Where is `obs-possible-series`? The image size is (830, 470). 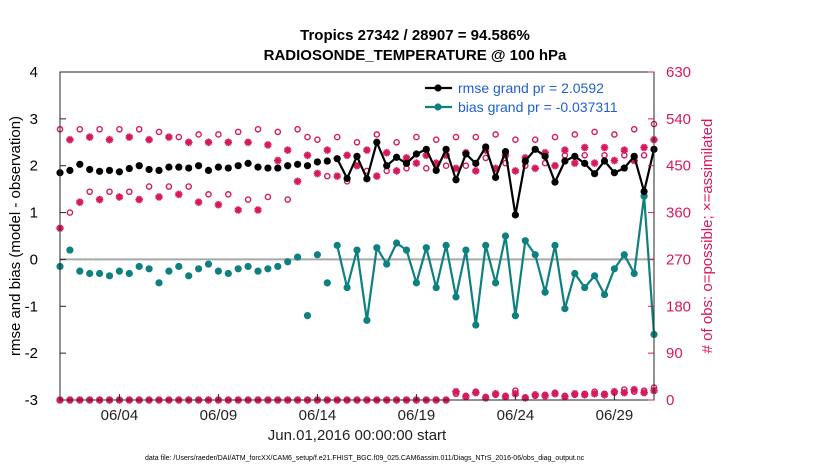 obs-possible-series is located at coordinates (357, 168).